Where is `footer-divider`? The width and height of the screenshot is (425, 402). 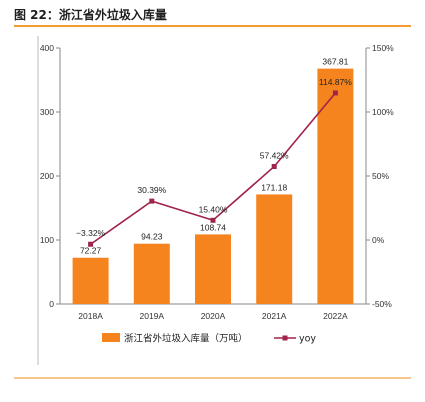 footer-divider is located at coordinates (212, 378).